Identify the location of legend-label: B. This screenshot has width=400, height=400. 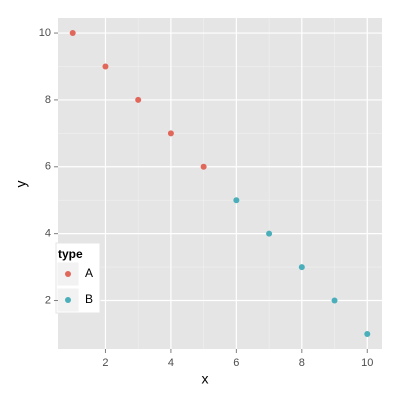
(89, 299).